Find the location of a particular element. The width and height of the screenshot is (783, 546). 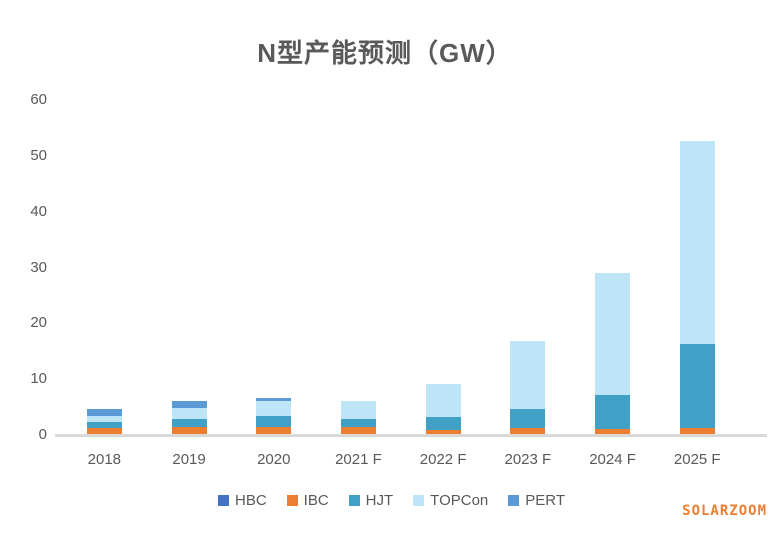

legend-swatch-HBC is located at coordinates (223, 500).